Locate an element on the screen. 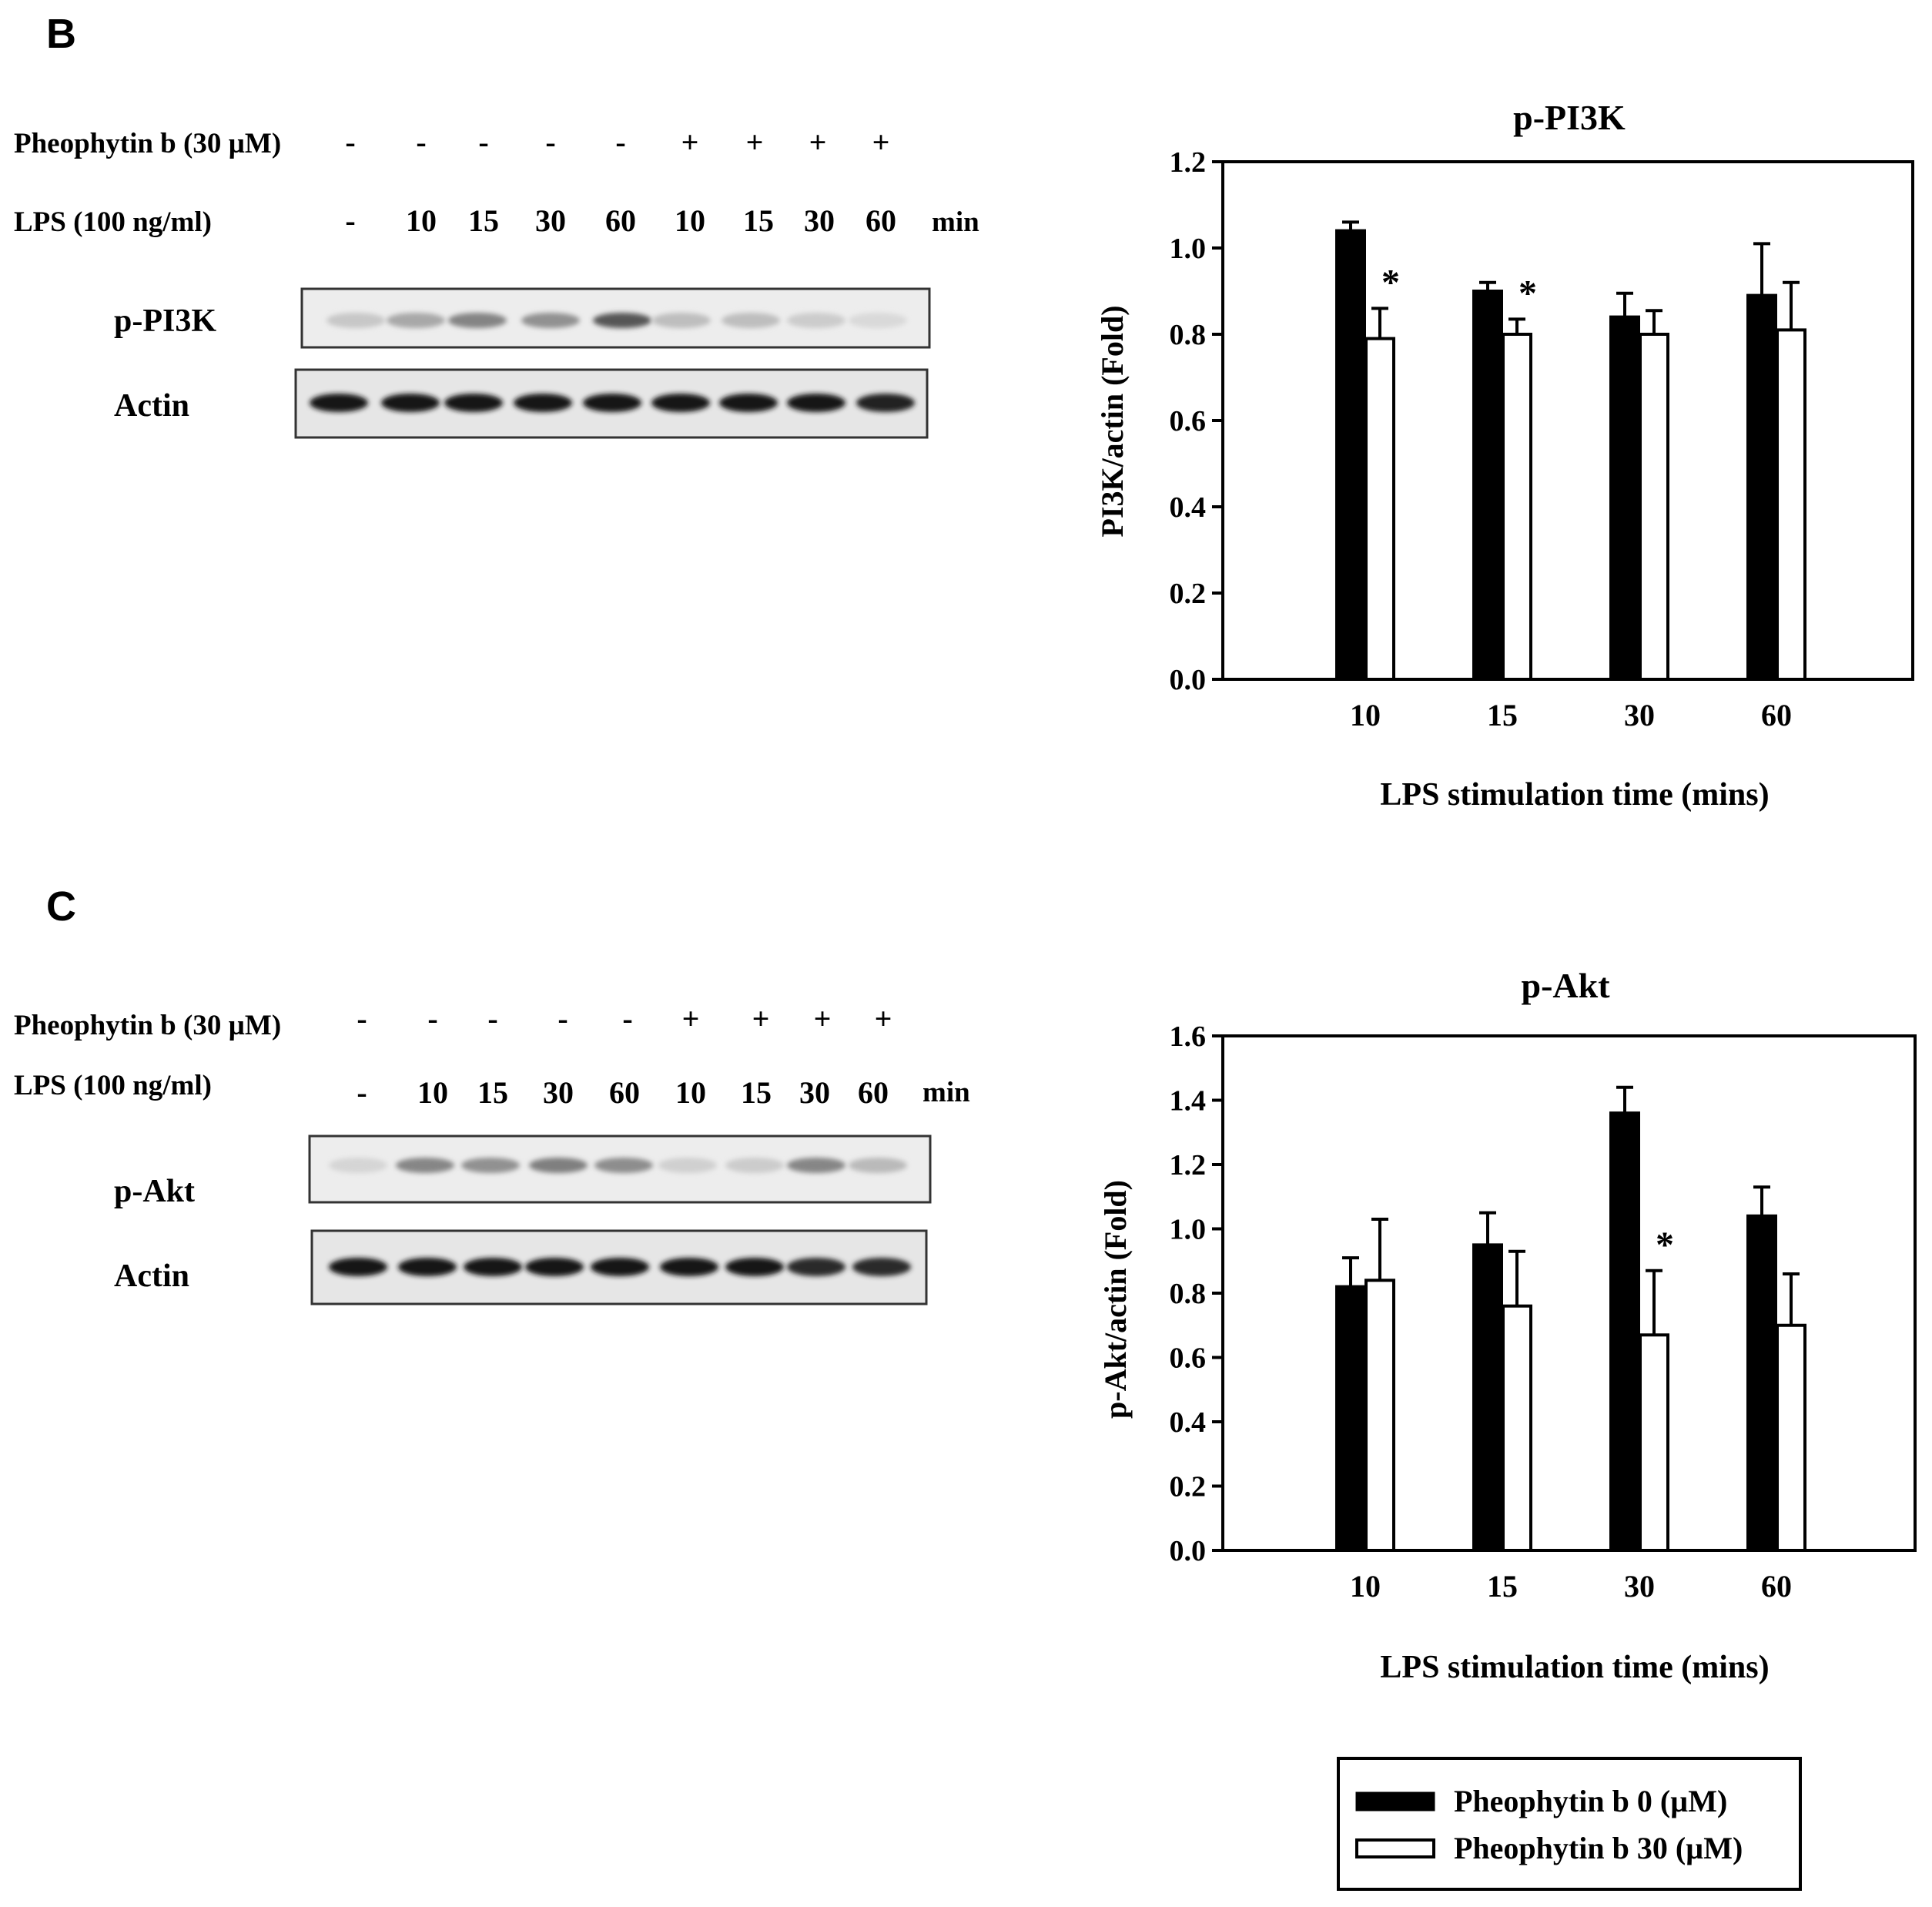 The width and height of the screenshot is (1932, 1907). y-tick-label: 1.6 is located at coordinates (1188, 1037).